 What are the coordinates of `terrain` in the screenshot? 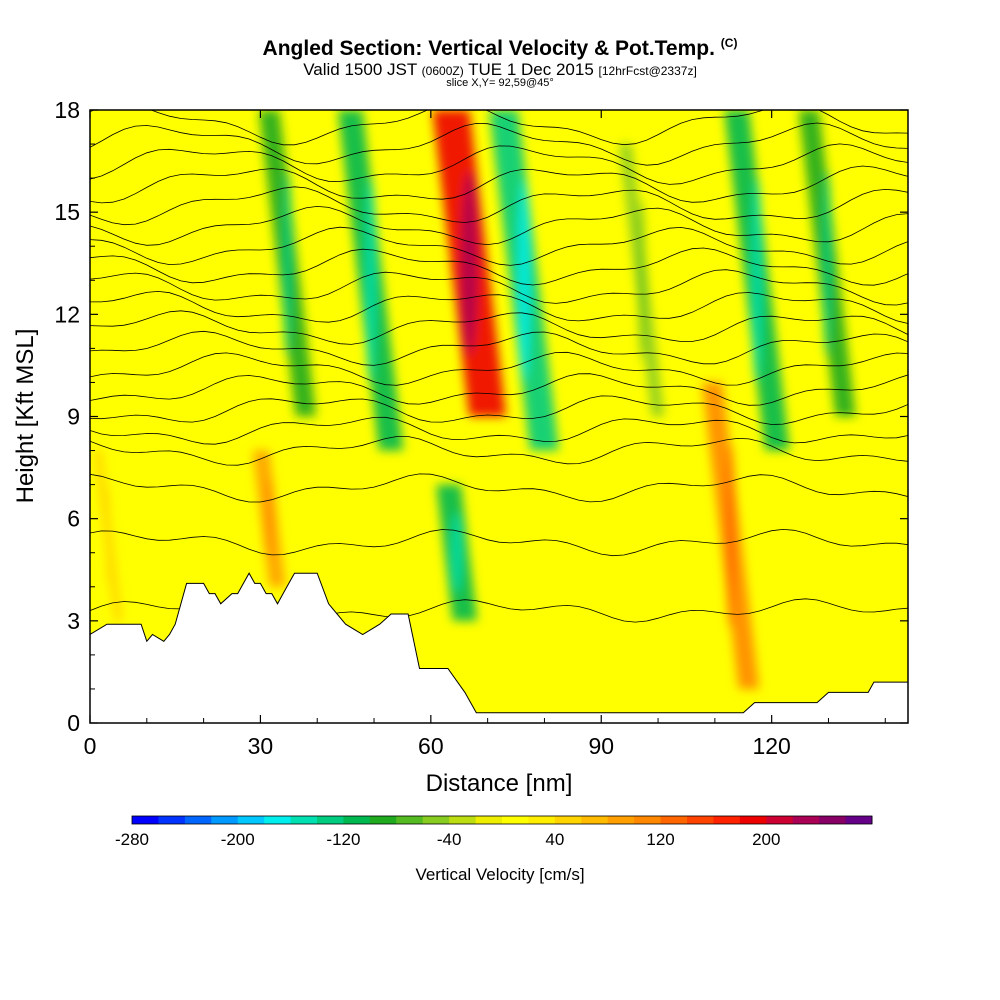 It's located at (499, 647).